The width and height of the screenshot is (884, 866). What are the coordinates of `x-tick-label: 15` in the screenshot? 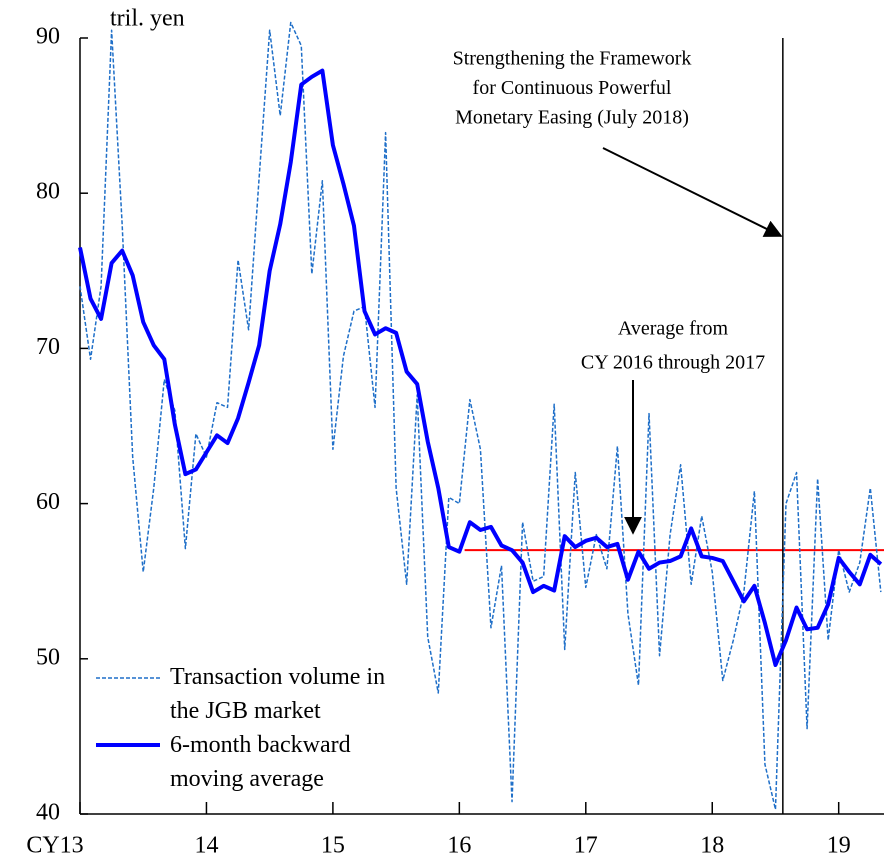 It's located at (333, 846).